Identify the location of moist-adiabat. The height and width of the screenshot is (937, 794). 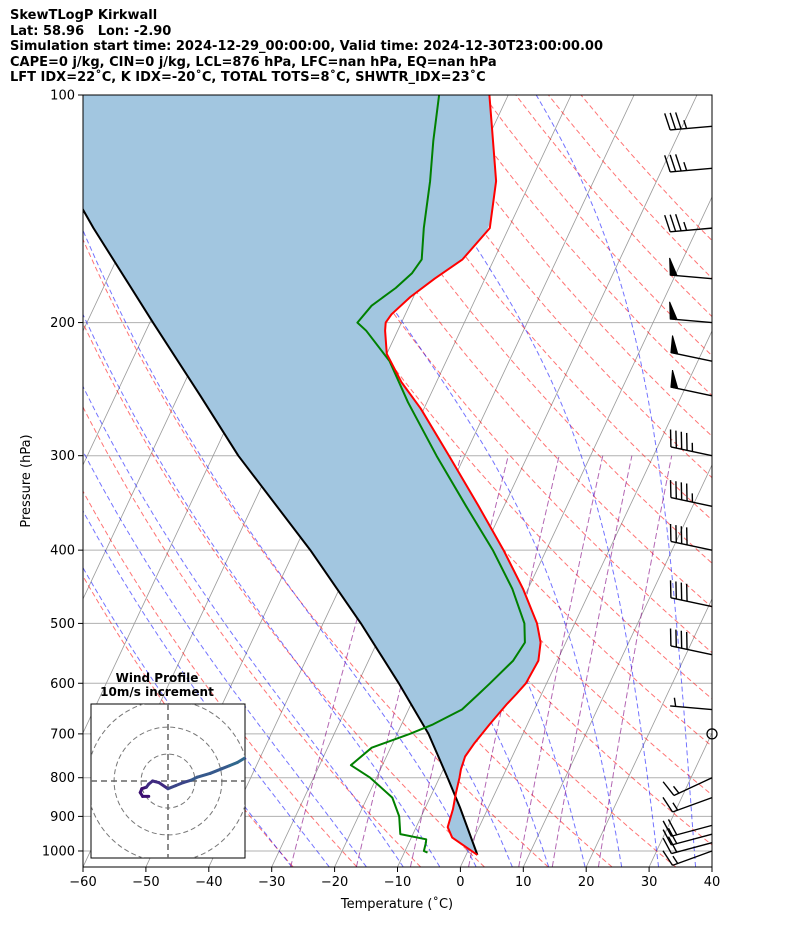
(188, 716).